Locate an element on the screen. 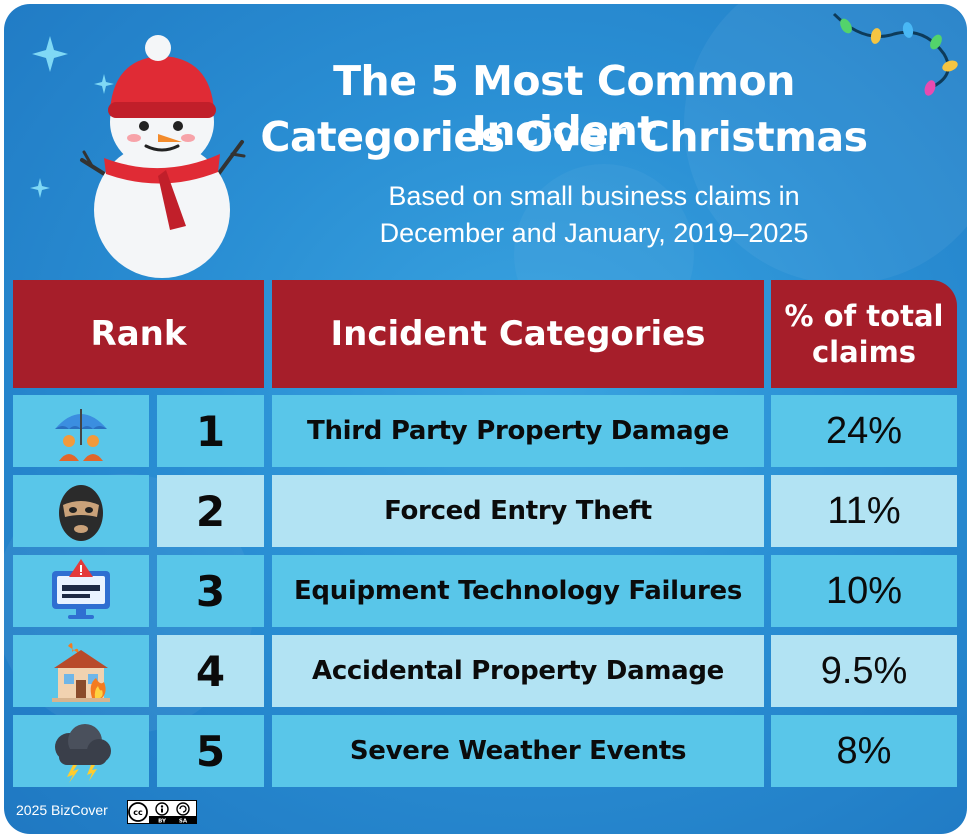  row-2-pct: 11% is located at coordinates (864, 511).